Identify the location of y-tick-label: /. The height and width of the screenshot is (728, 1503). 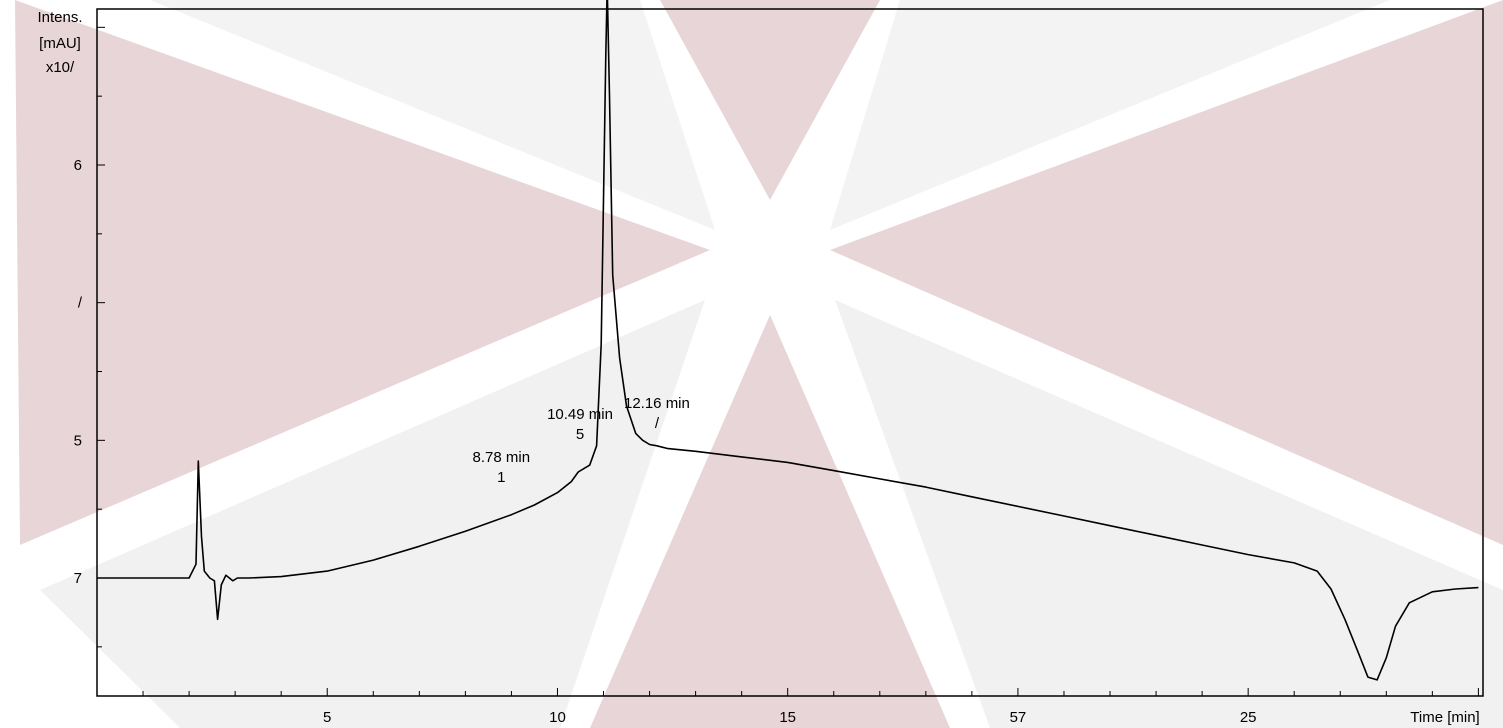
(80, 303).